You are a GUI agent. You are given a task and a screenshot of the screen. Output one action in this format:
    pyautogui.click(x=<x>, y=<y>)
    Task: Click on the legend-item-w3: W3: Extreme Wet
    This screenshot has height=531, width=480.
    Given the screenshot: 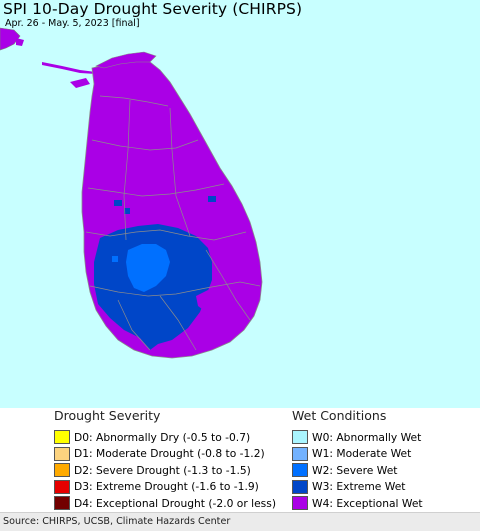 What is the action you would take?
    pyautogui.click(x=386, y=487)
    